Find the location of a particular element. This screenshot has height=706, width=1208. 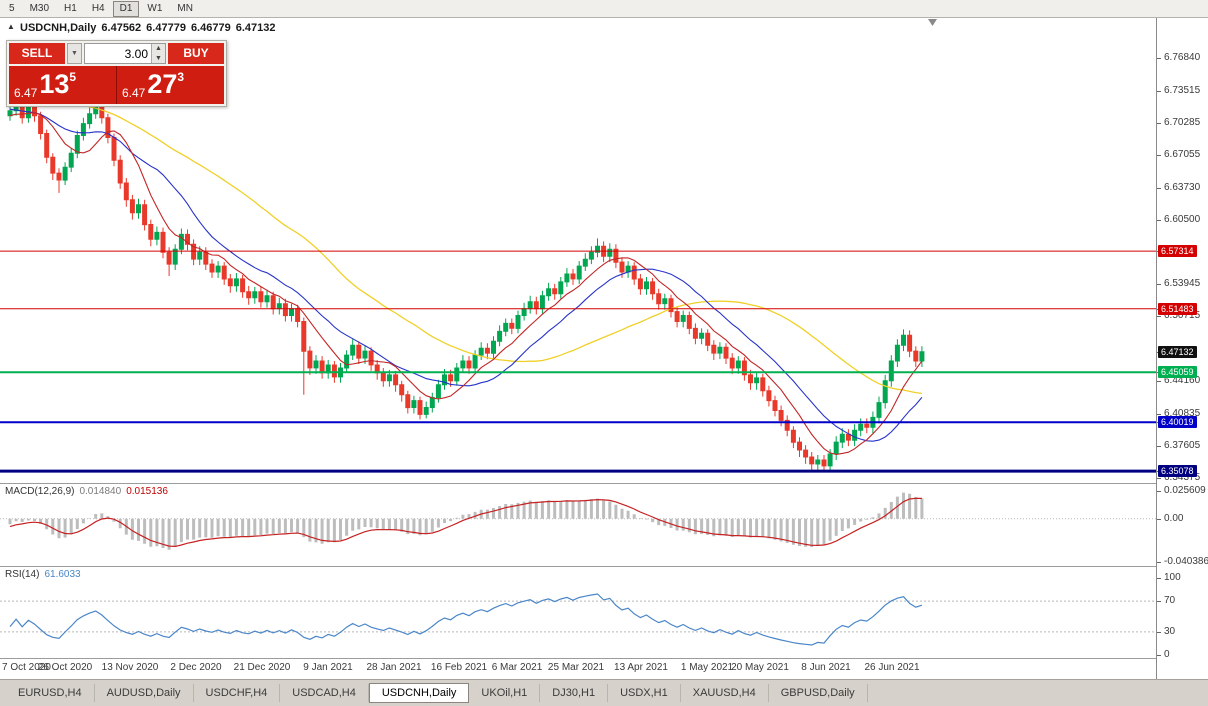

ohlc-close: 6.47132 is located at coordinates (255, 28).